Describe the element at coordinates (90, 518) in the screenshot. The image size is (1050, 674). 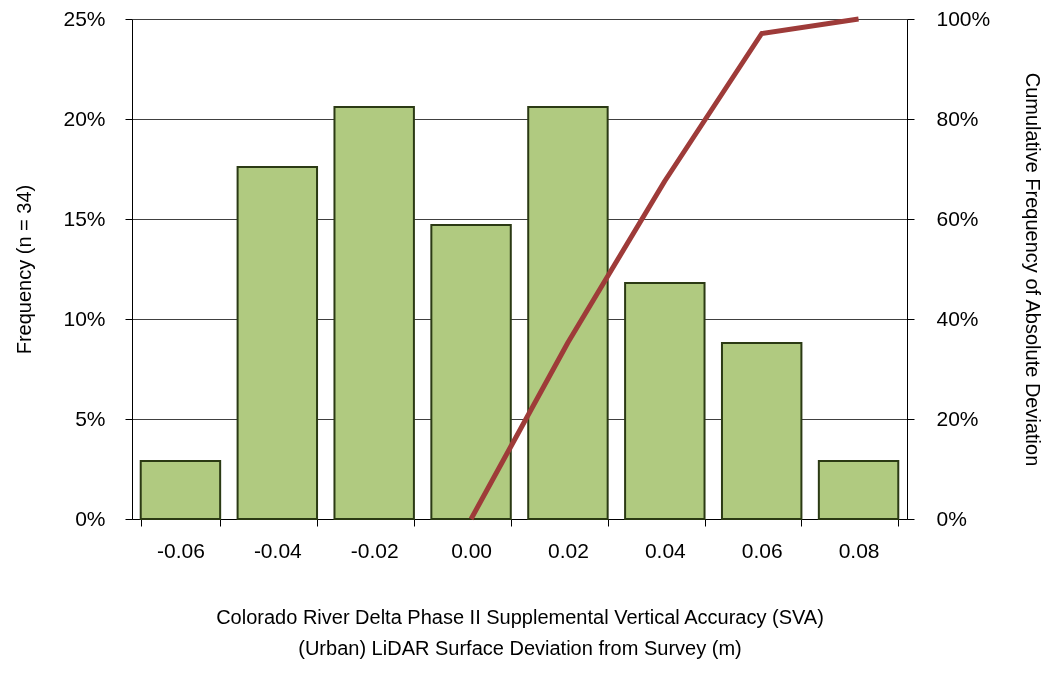
I see `y-tick-label: 0%` at that location.